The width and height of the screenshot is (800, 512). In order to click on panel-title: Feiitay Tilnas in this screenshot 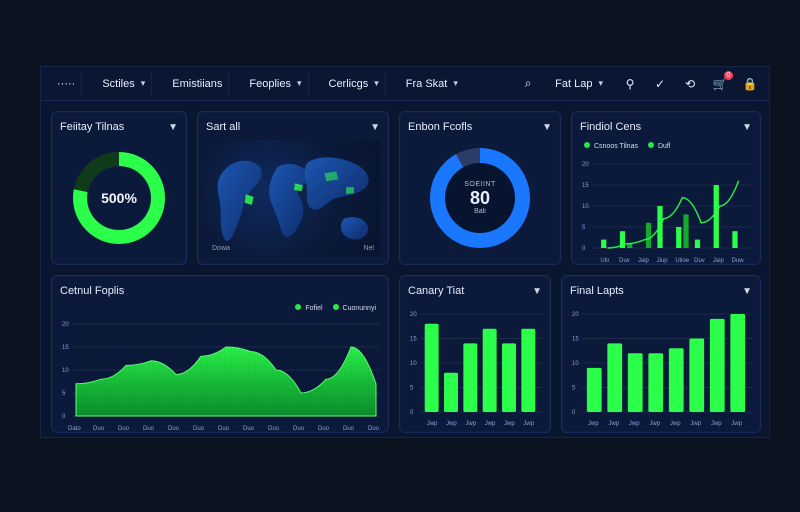, I will do `click(92, 127)`.